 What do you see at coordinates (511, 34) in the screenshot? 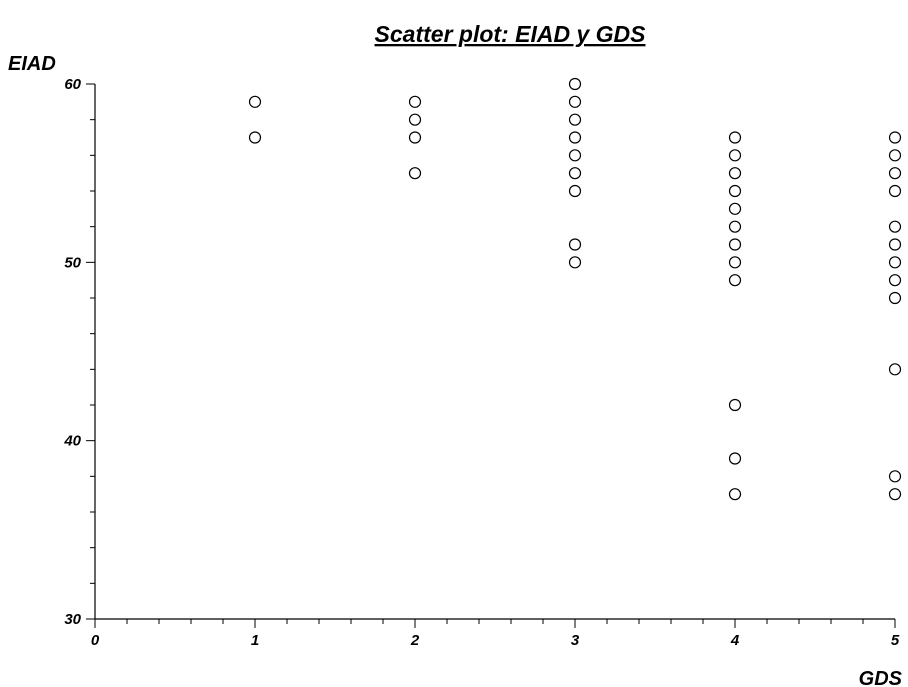
I see `chart-title: Scatter plot: EIAD y GDS` at bounding box center [511, 34].